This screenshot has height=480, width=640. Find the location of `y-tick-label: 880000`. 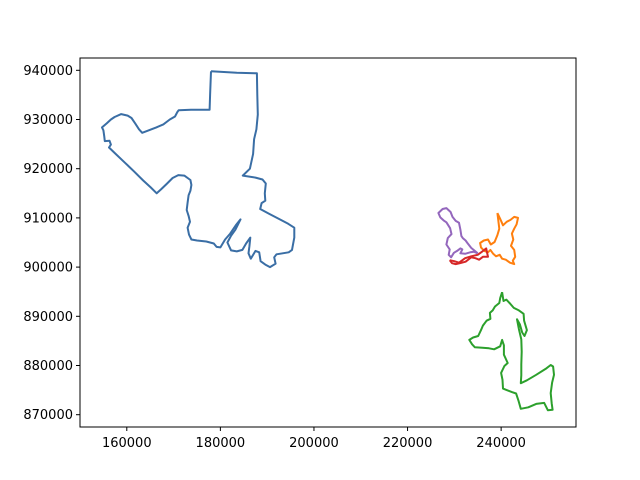

y-tick-label: 880000 is located at coordinates (48, 366).